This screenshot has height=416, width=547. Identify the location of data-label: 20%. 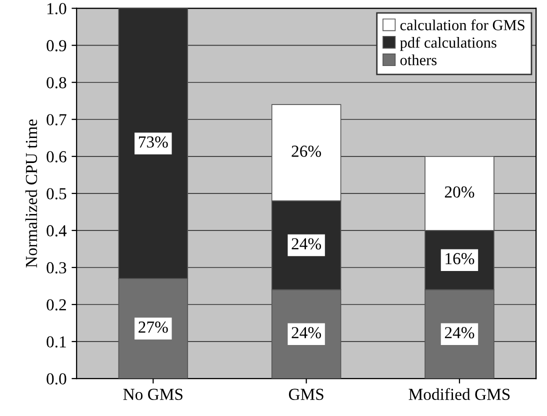
(459, 192).